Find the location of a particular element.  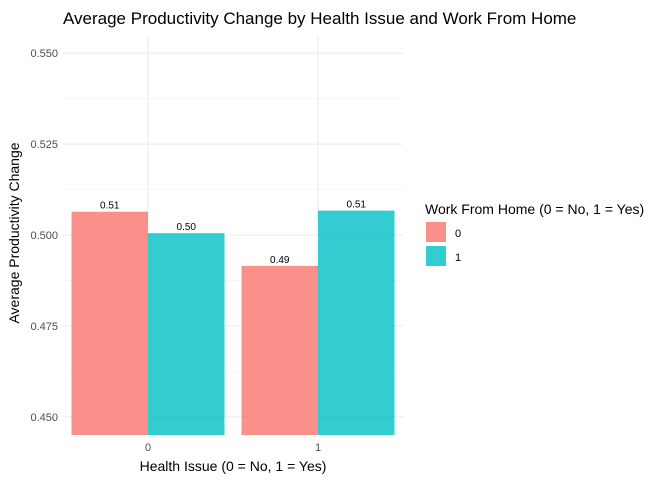

legend-title: Work From Home (0 = No, 1 = Yes) is located at coordinates (534, 209).